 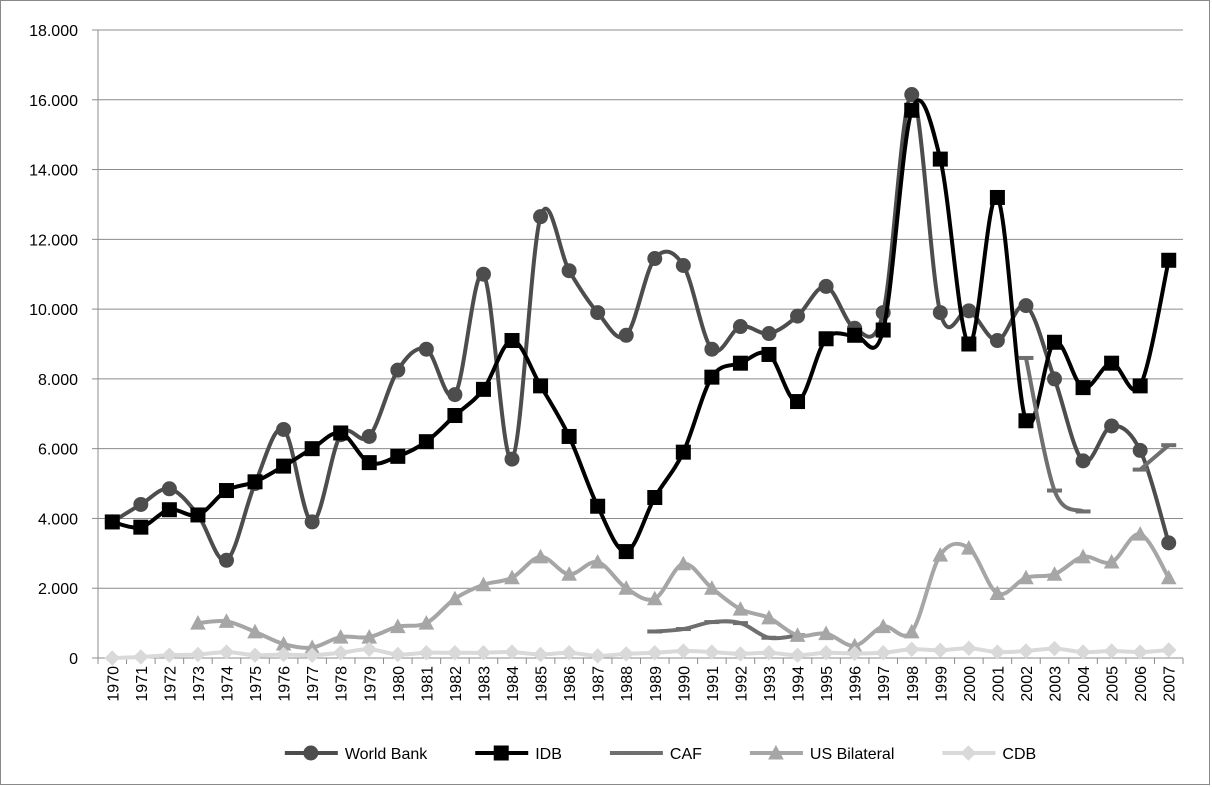 I want to click on x-tick-label: 1984, so click(x=513, y=684).